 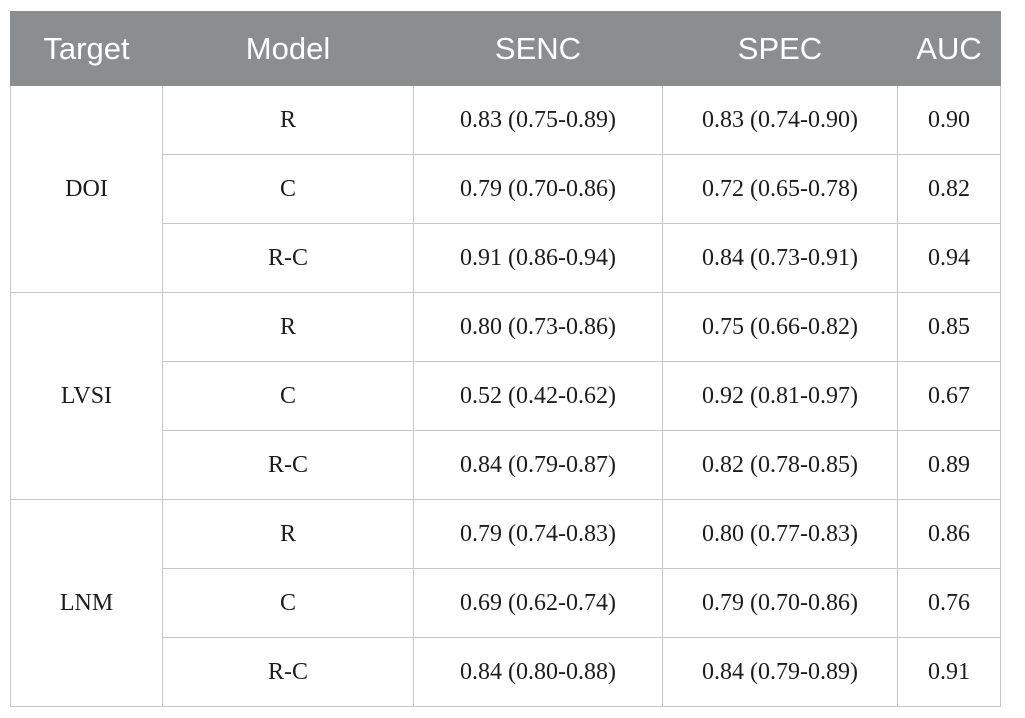 What do you see at coordinates (949, 396) in the screenshot?
I see `auc-cell: 0.67` at bounding box center [949, 396].